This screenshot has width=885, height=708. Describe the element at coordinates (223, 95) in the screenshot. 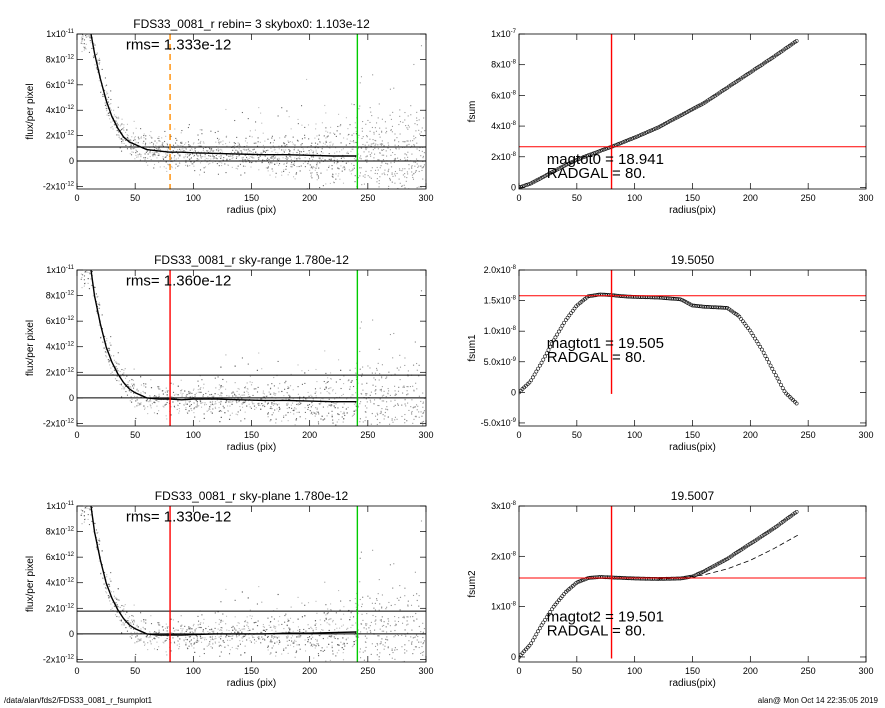

I see `radial-profile-line` at that location.